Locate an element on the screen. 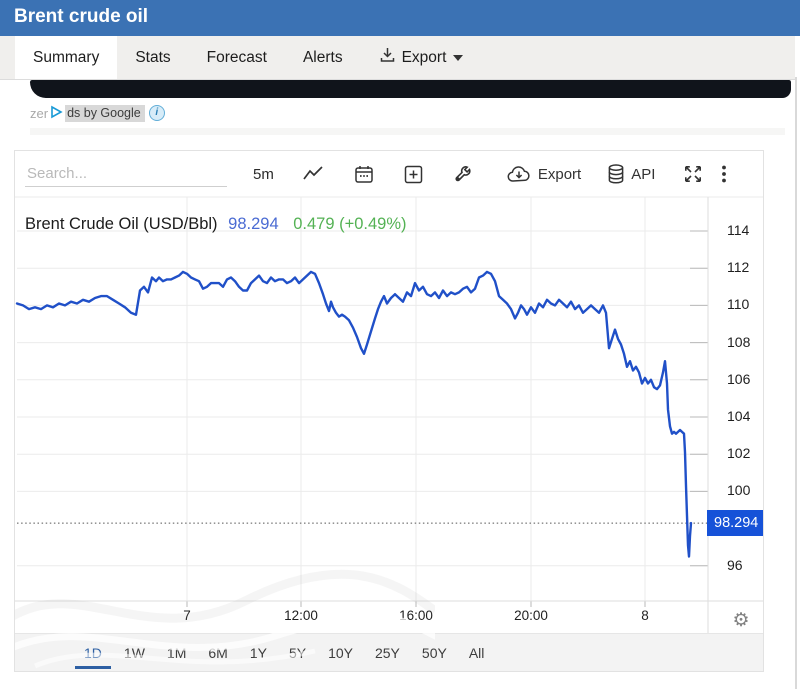 This screenshot has height=689, width=800. more-options-button is located at coordinates (724, 174).